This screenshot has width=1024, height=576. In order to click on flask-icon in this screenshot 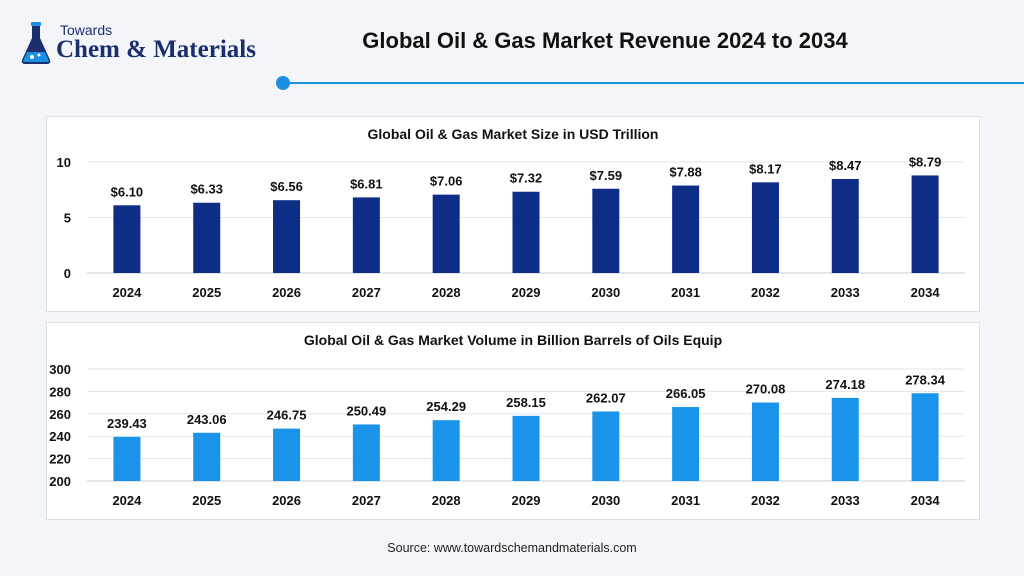, I will do `click(36, 43)`.